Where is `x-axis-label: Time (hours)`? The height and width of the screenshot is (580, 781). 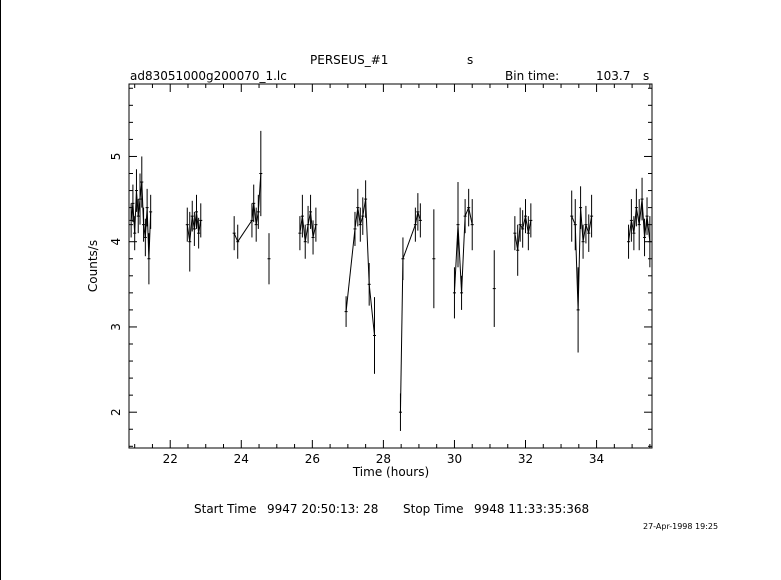 x-axis-label: Time (hours) is located at coordinates (390, 472).